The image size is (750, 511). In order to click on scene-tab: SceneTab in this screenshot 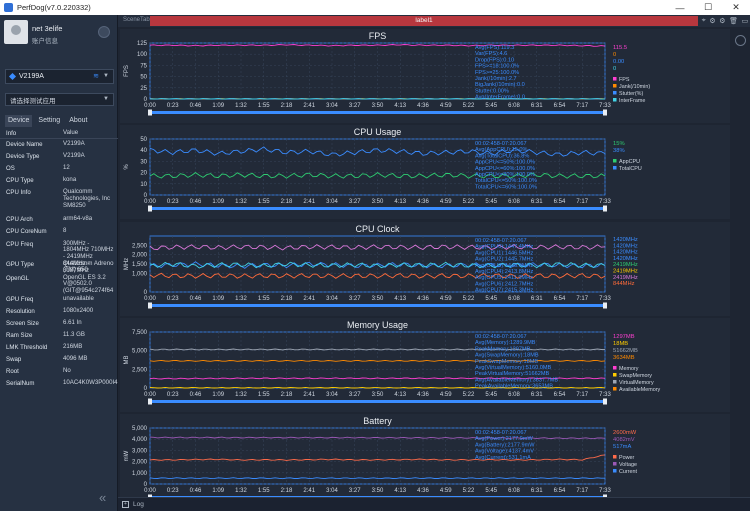, I will do `click(136, 20)`.